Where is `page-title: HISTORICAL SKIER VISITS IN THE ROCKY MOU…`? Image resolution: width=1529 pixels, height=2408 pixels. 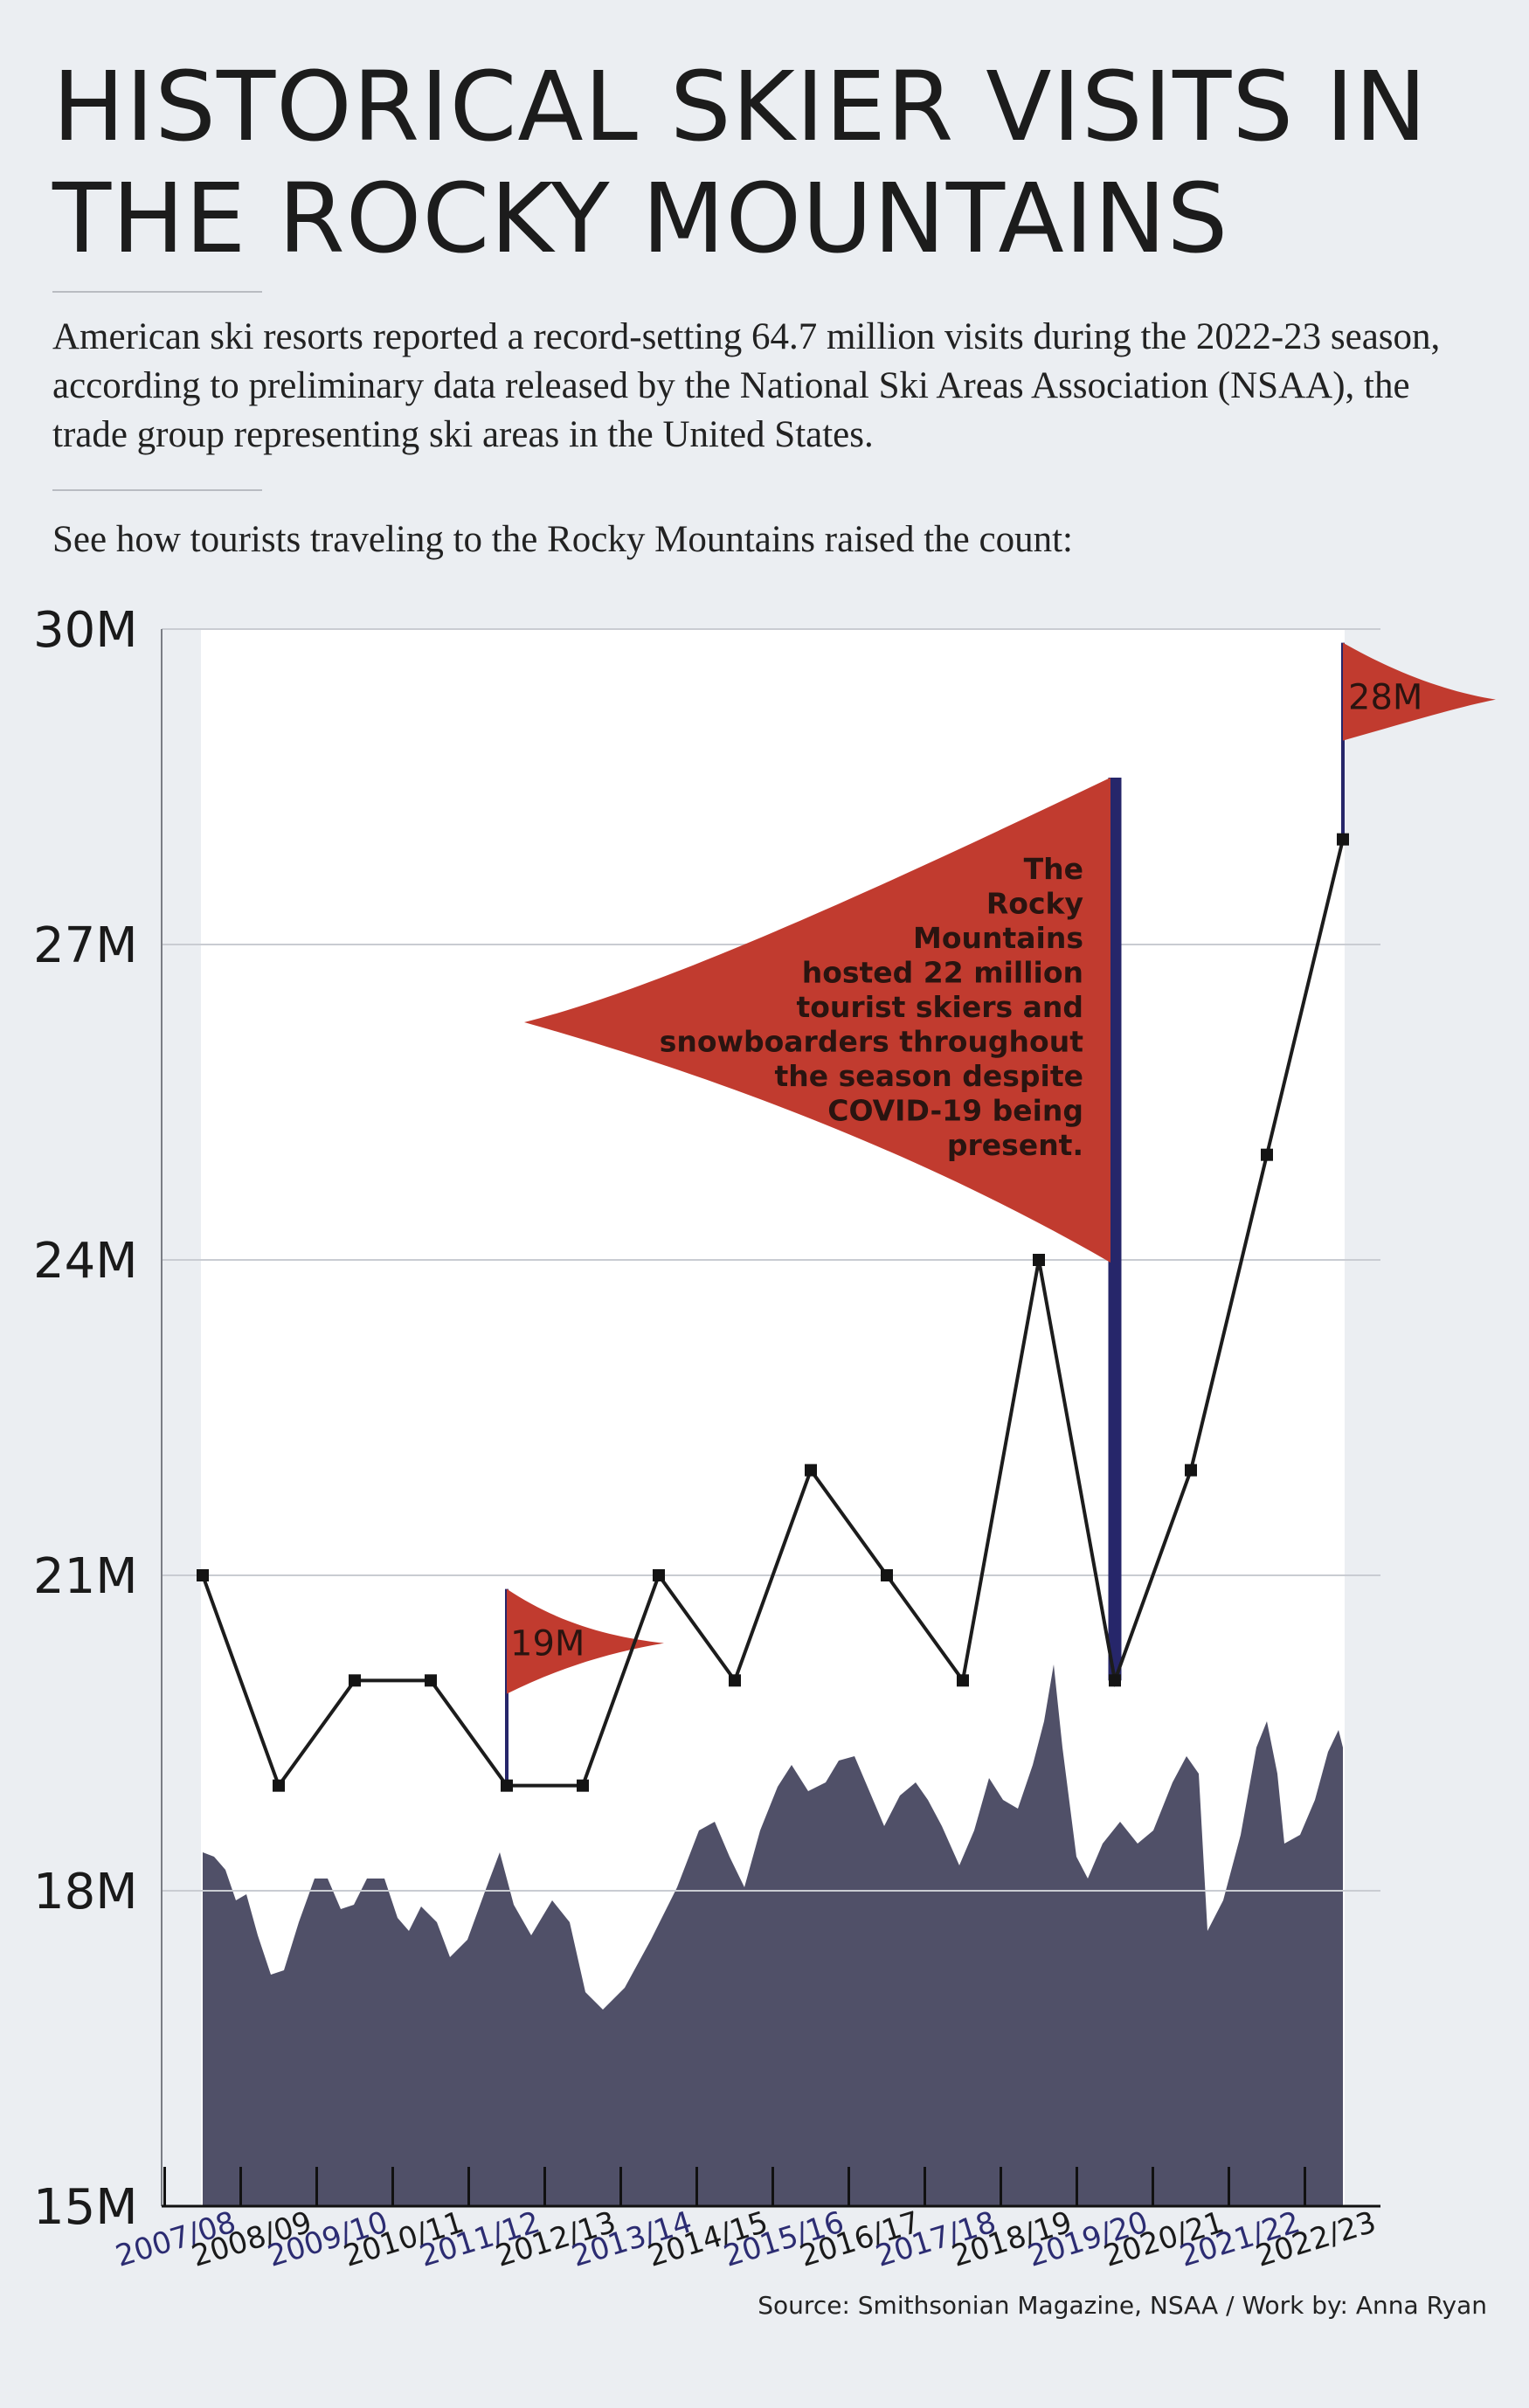 page-title: HISTORICAL SKIER VISITS IN THE ROCKY MOU… is located at coordinates (751, 162).